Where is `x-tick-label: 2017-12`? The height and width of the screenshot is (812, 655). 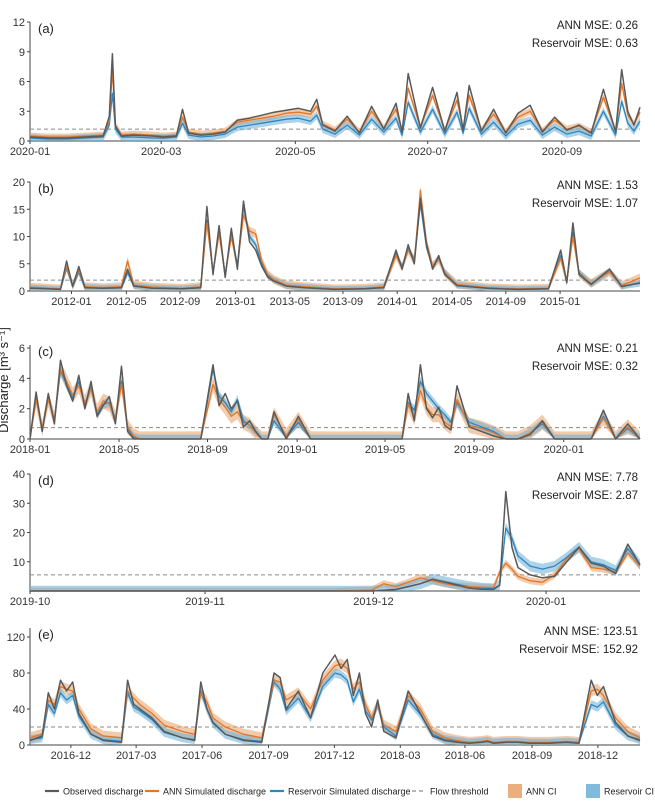 x-tick-label: 2017-12 is located at coordinates (334, 756).